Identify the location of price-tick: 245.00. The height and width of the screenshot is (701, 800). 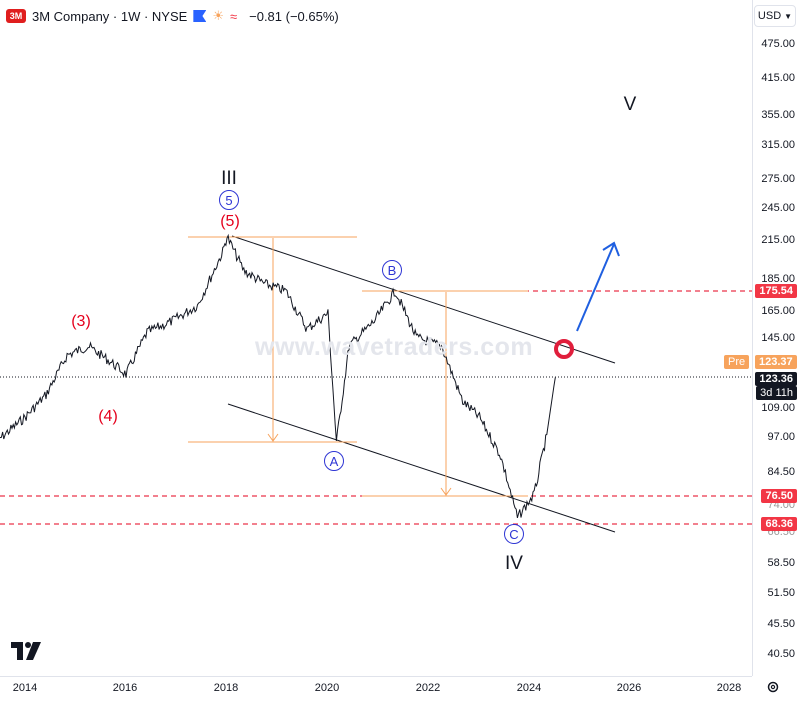
(778, 208).